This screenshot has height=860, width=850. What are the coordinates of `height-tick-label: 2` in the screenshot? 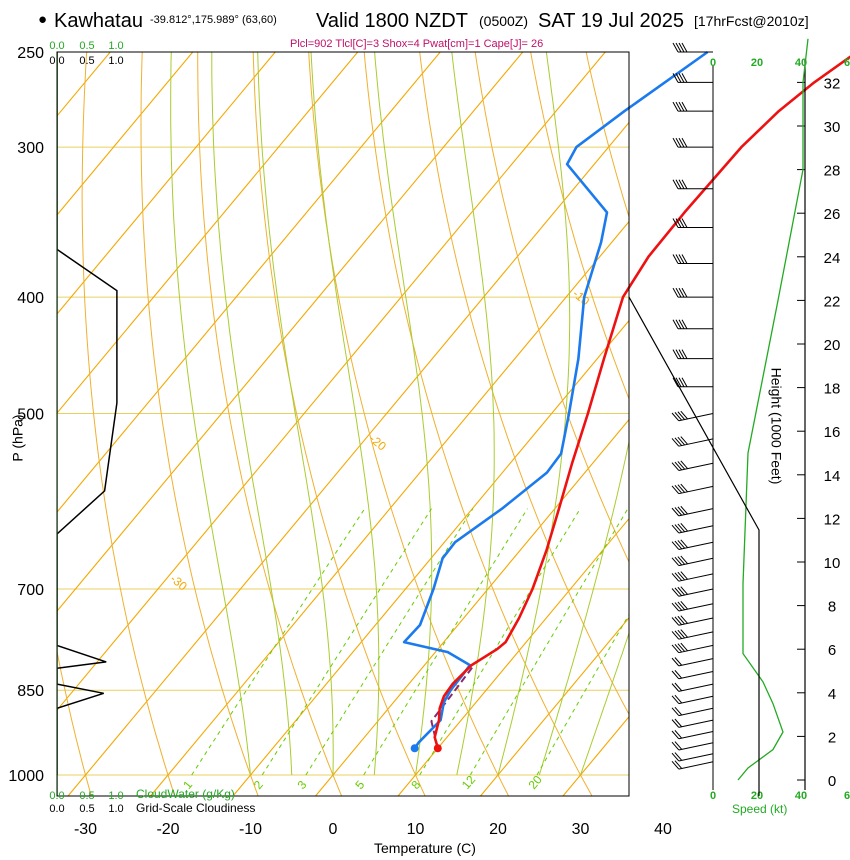 It's located at (832, 737).